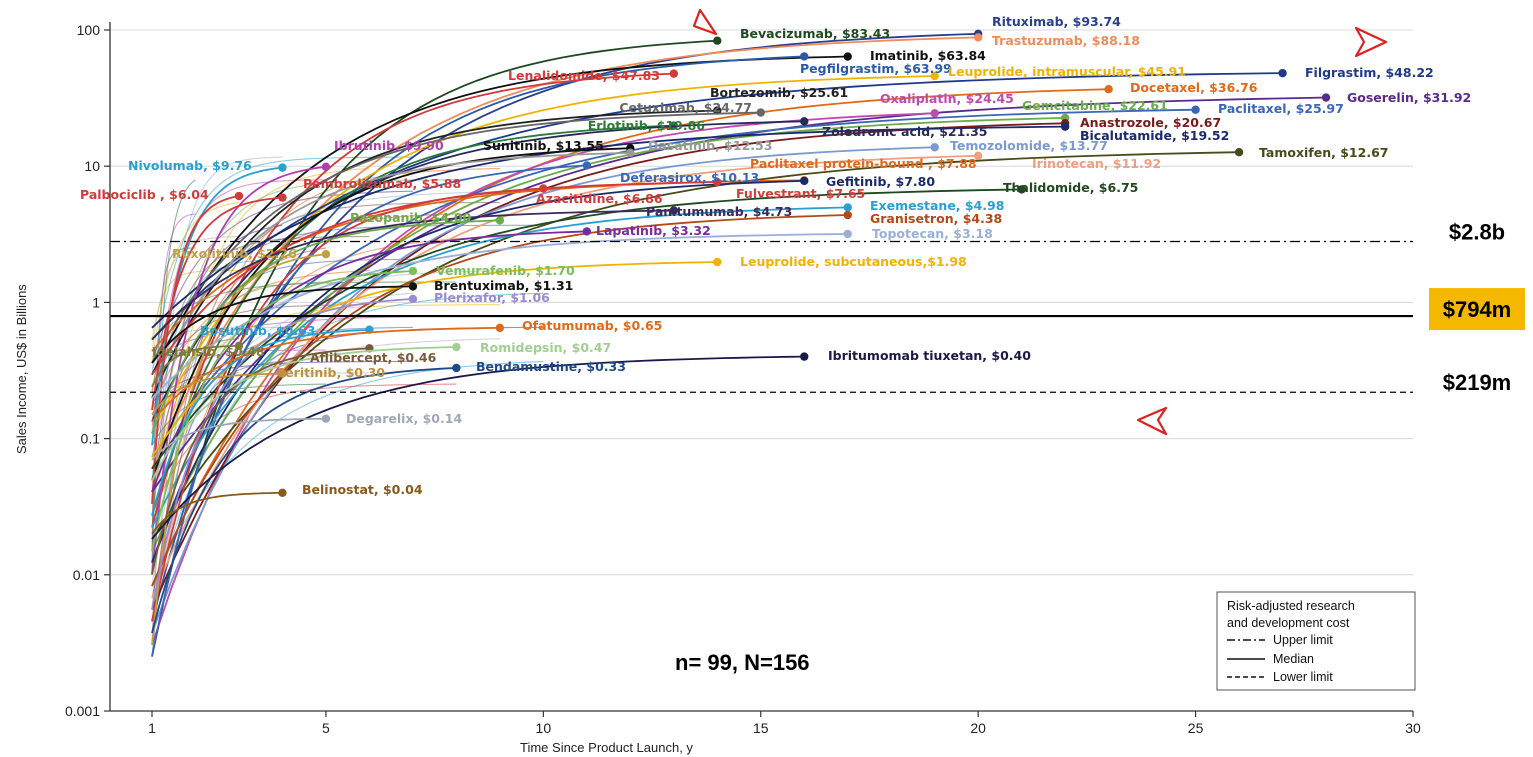 This screenshot has height=757, width=1533. Describe the element at coordinates (1056, 21) in the screenshot. I see `series-label: Rituximab, $93.74` at that location.